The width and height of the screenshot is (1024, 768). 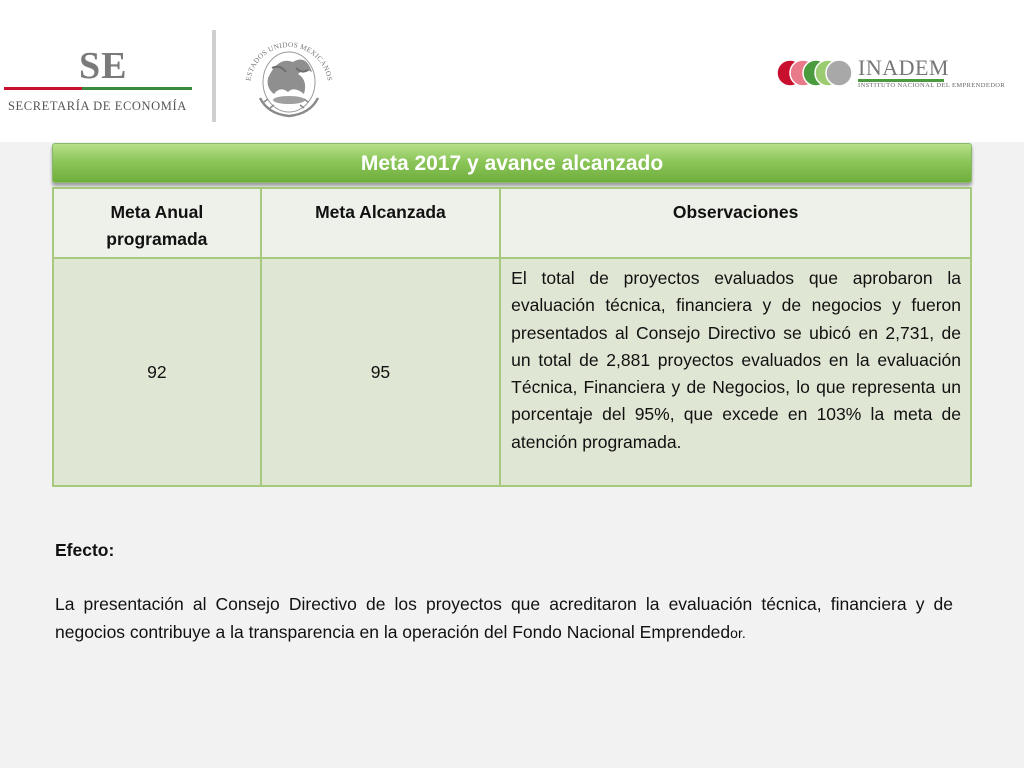 What do you see at coordinates (903, 67) in the screenshot?
I see `inadem-logo-name: INADEM` at bounding box center [903, 67].